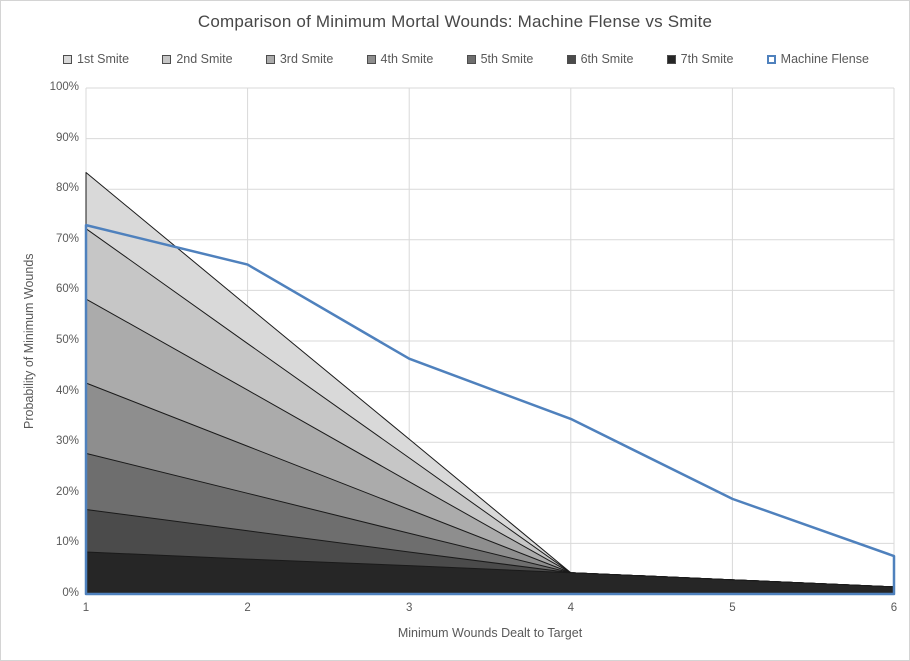 The image size is (910, 661). What do you see at coordinates (247, 608) in the screenshot?
I see `x-tick-label: 2` at bounding box center [247, 608].